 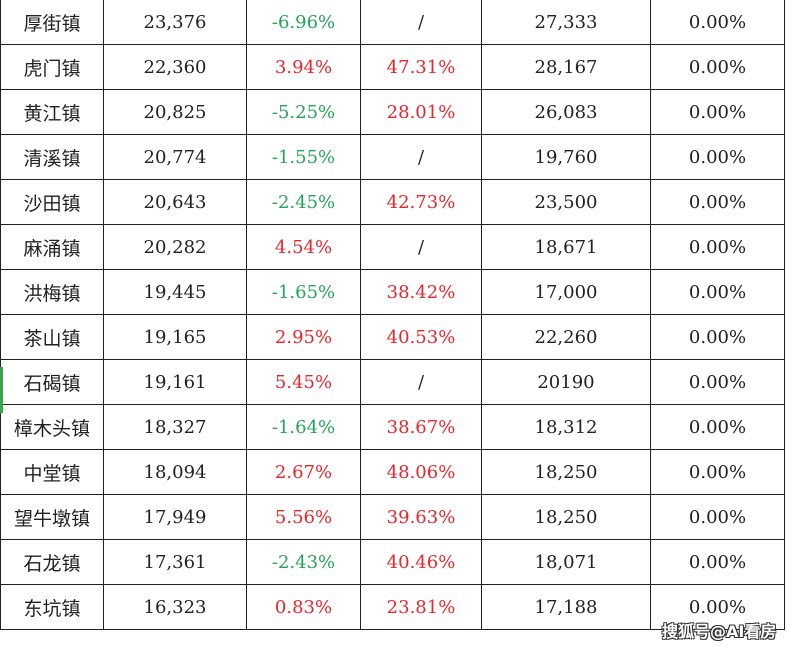 What do you see at coordinates (566, 382) in the screenshot?
I see `cell-col5: 20190` at bounding box center [566, 382].